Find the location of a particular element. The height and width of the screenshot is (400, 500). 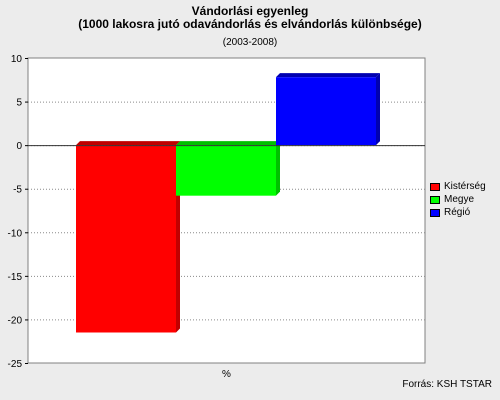

legend-item-kisterseg: Kistérség is located at coordinates (458, 186).